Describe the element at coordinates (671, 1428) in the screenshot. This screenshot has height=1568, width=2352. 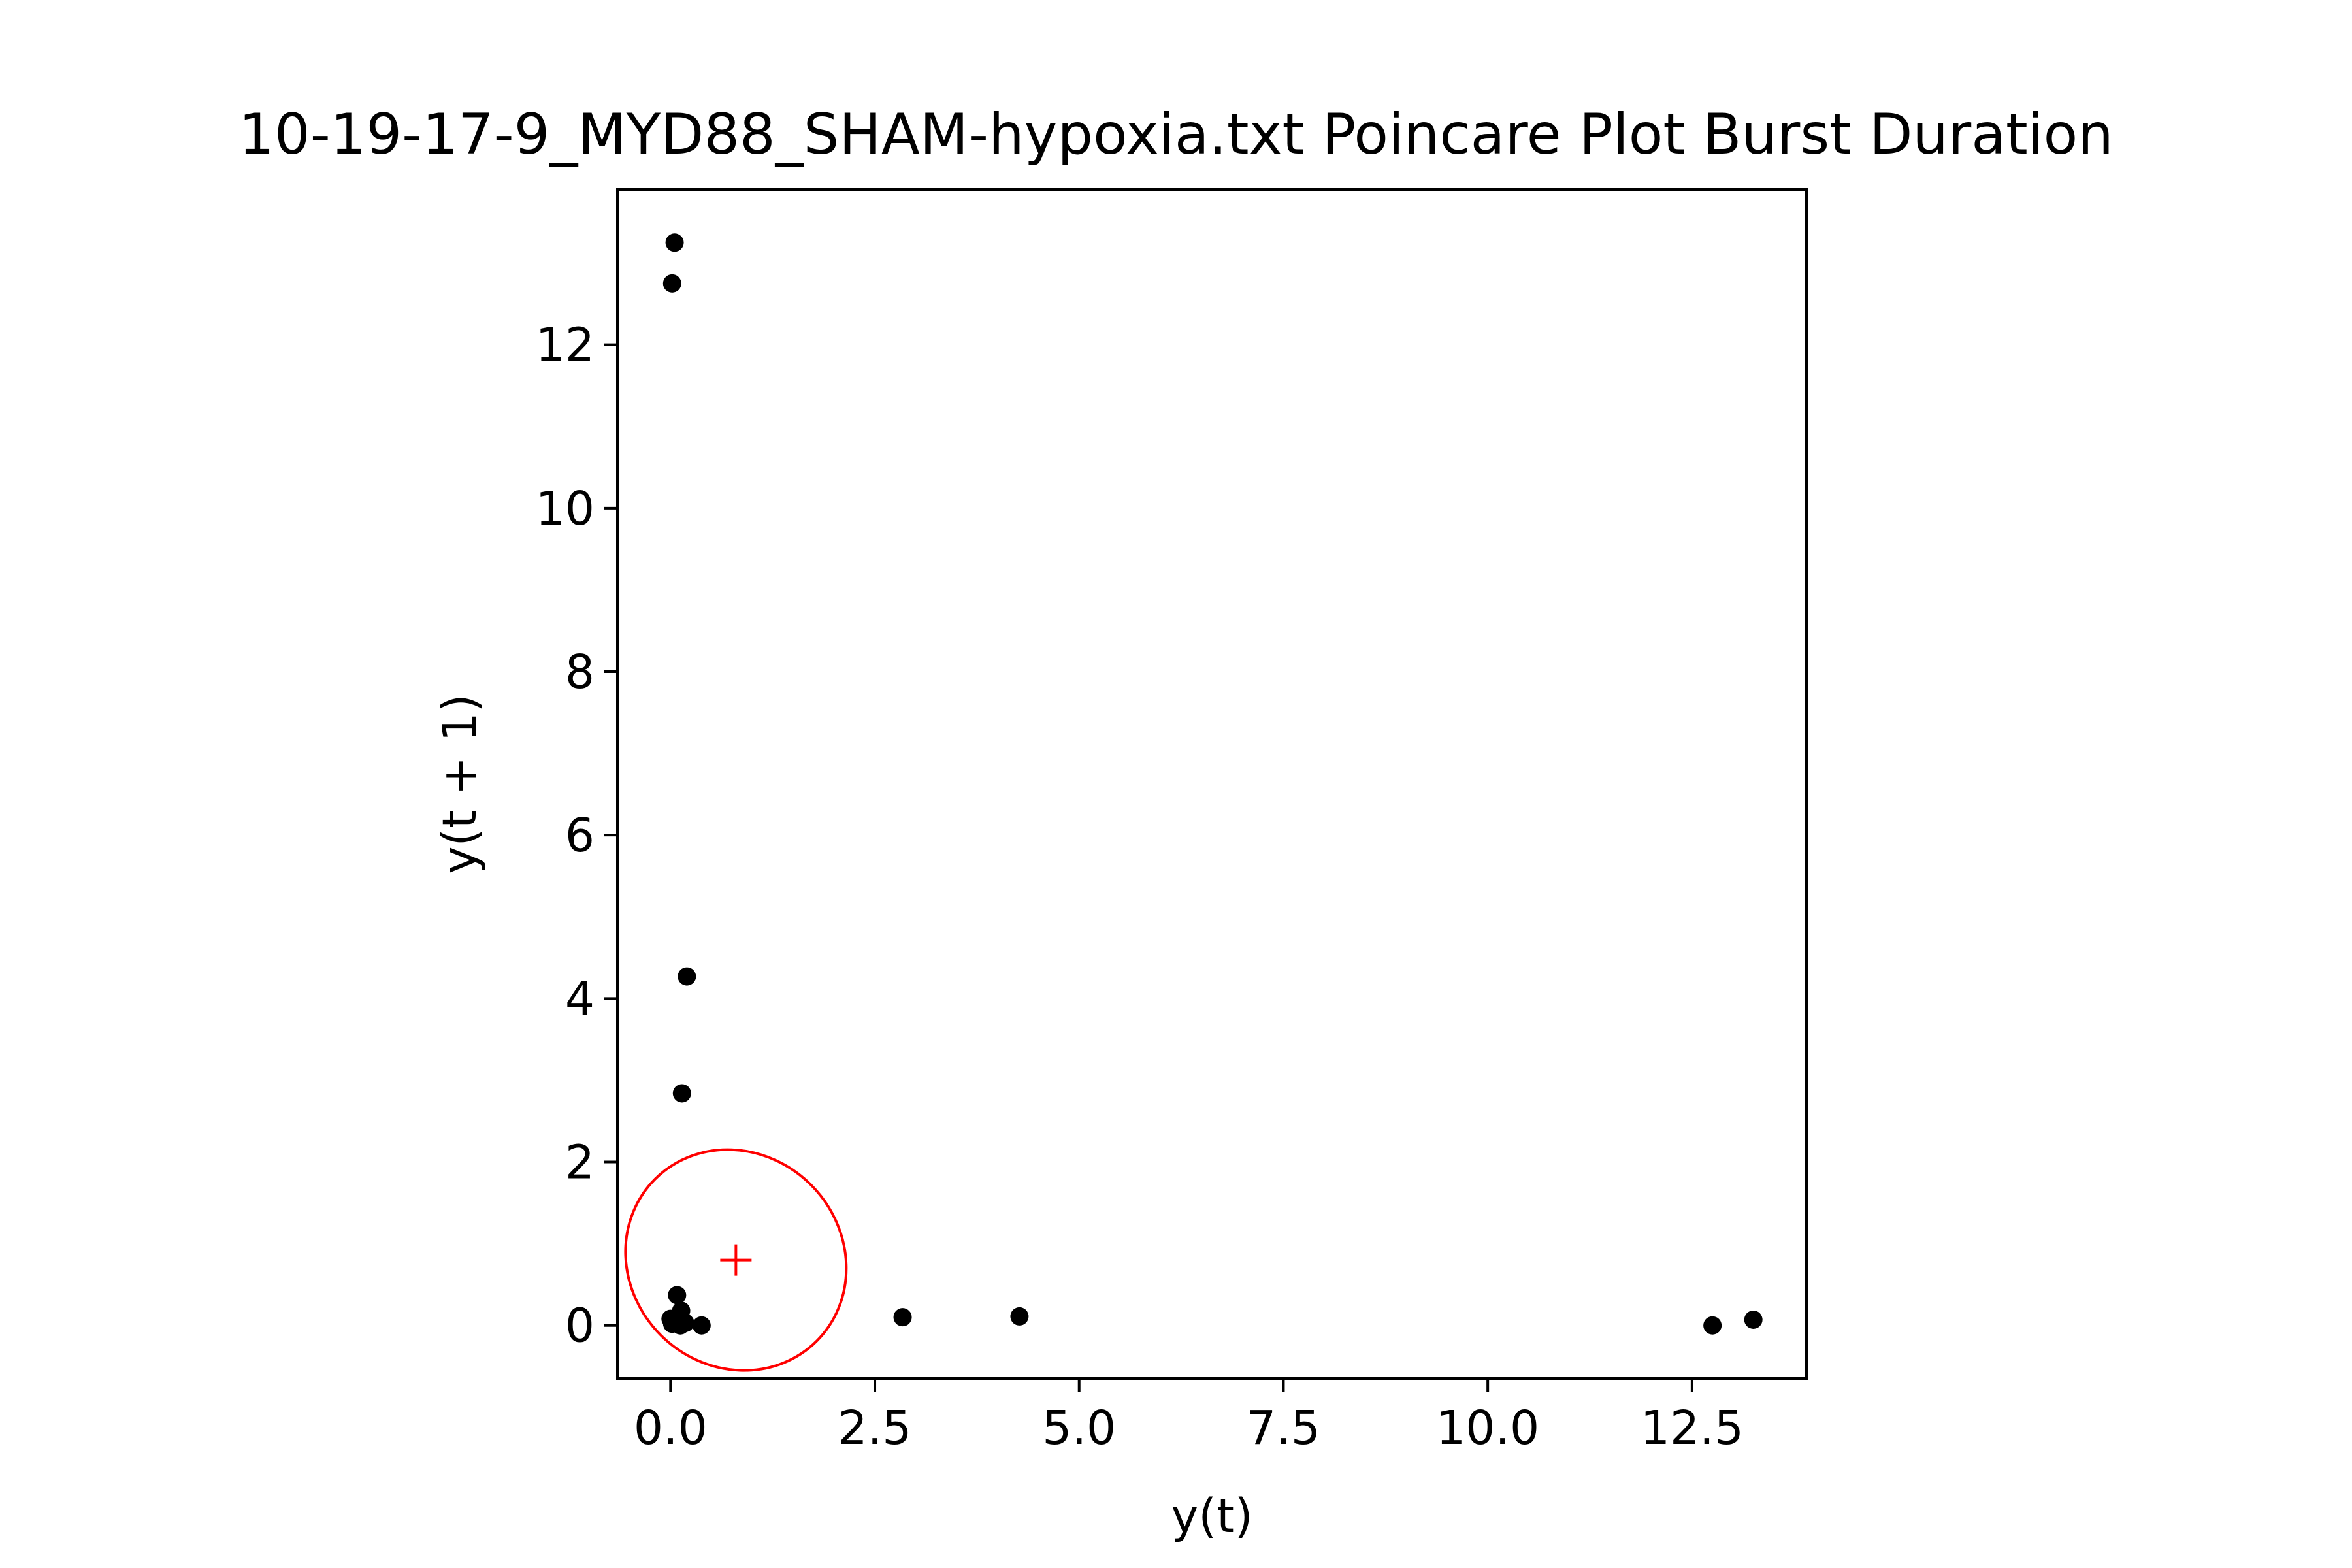
I see `x-tick-label: 0.0` at that location.